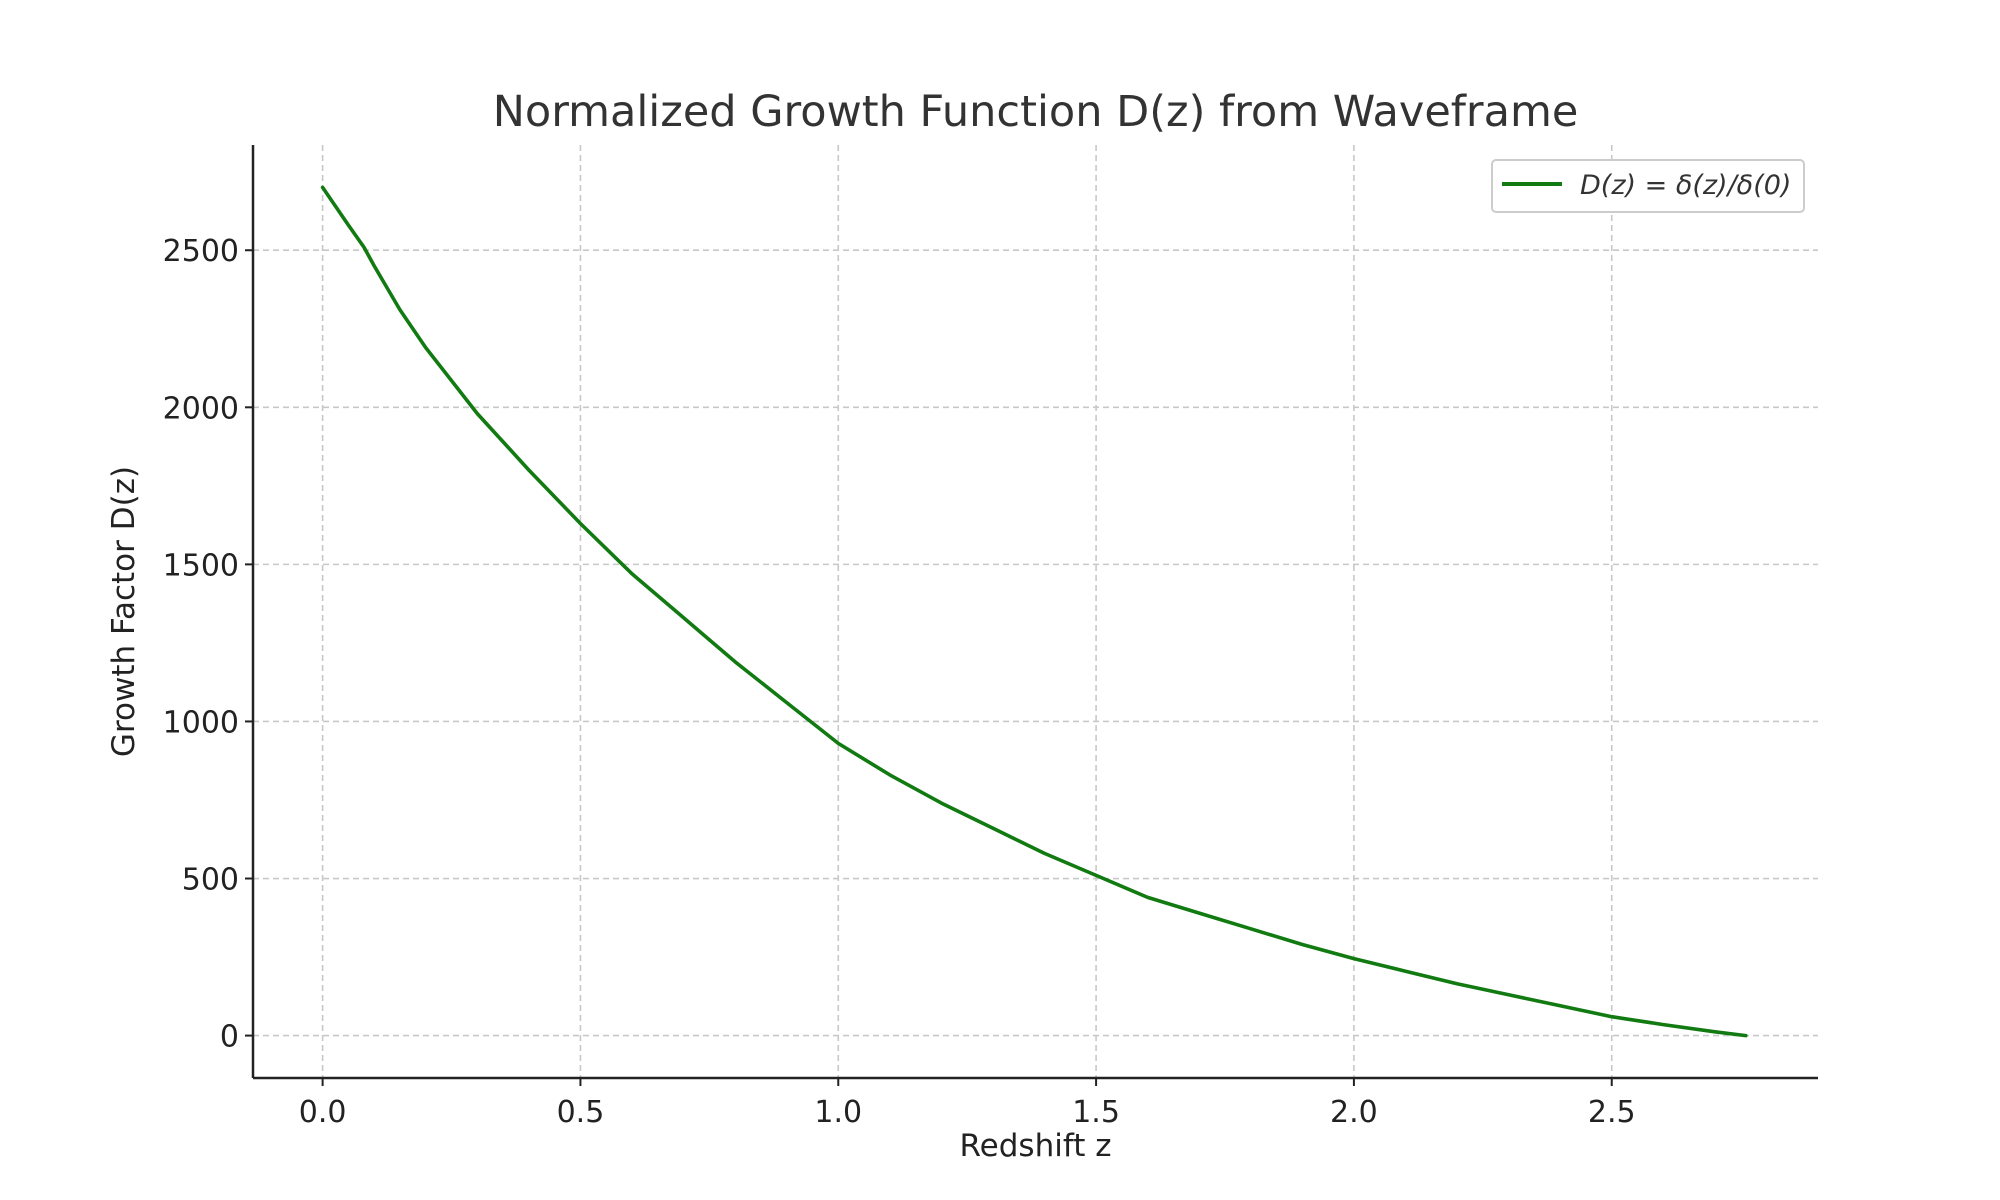 This screenshot has width=2000, height=1200. Describe the element at coordinates (201, 251) in the screenshot. I see `y-tick-label: 2500` at that location.